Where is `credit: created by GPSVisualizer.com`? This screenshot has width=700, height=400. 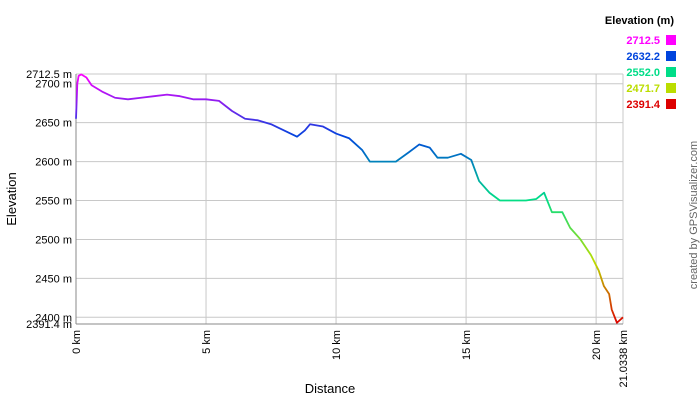
credit: created by GPSVisualizer.com is located at coordinates (694, 215).